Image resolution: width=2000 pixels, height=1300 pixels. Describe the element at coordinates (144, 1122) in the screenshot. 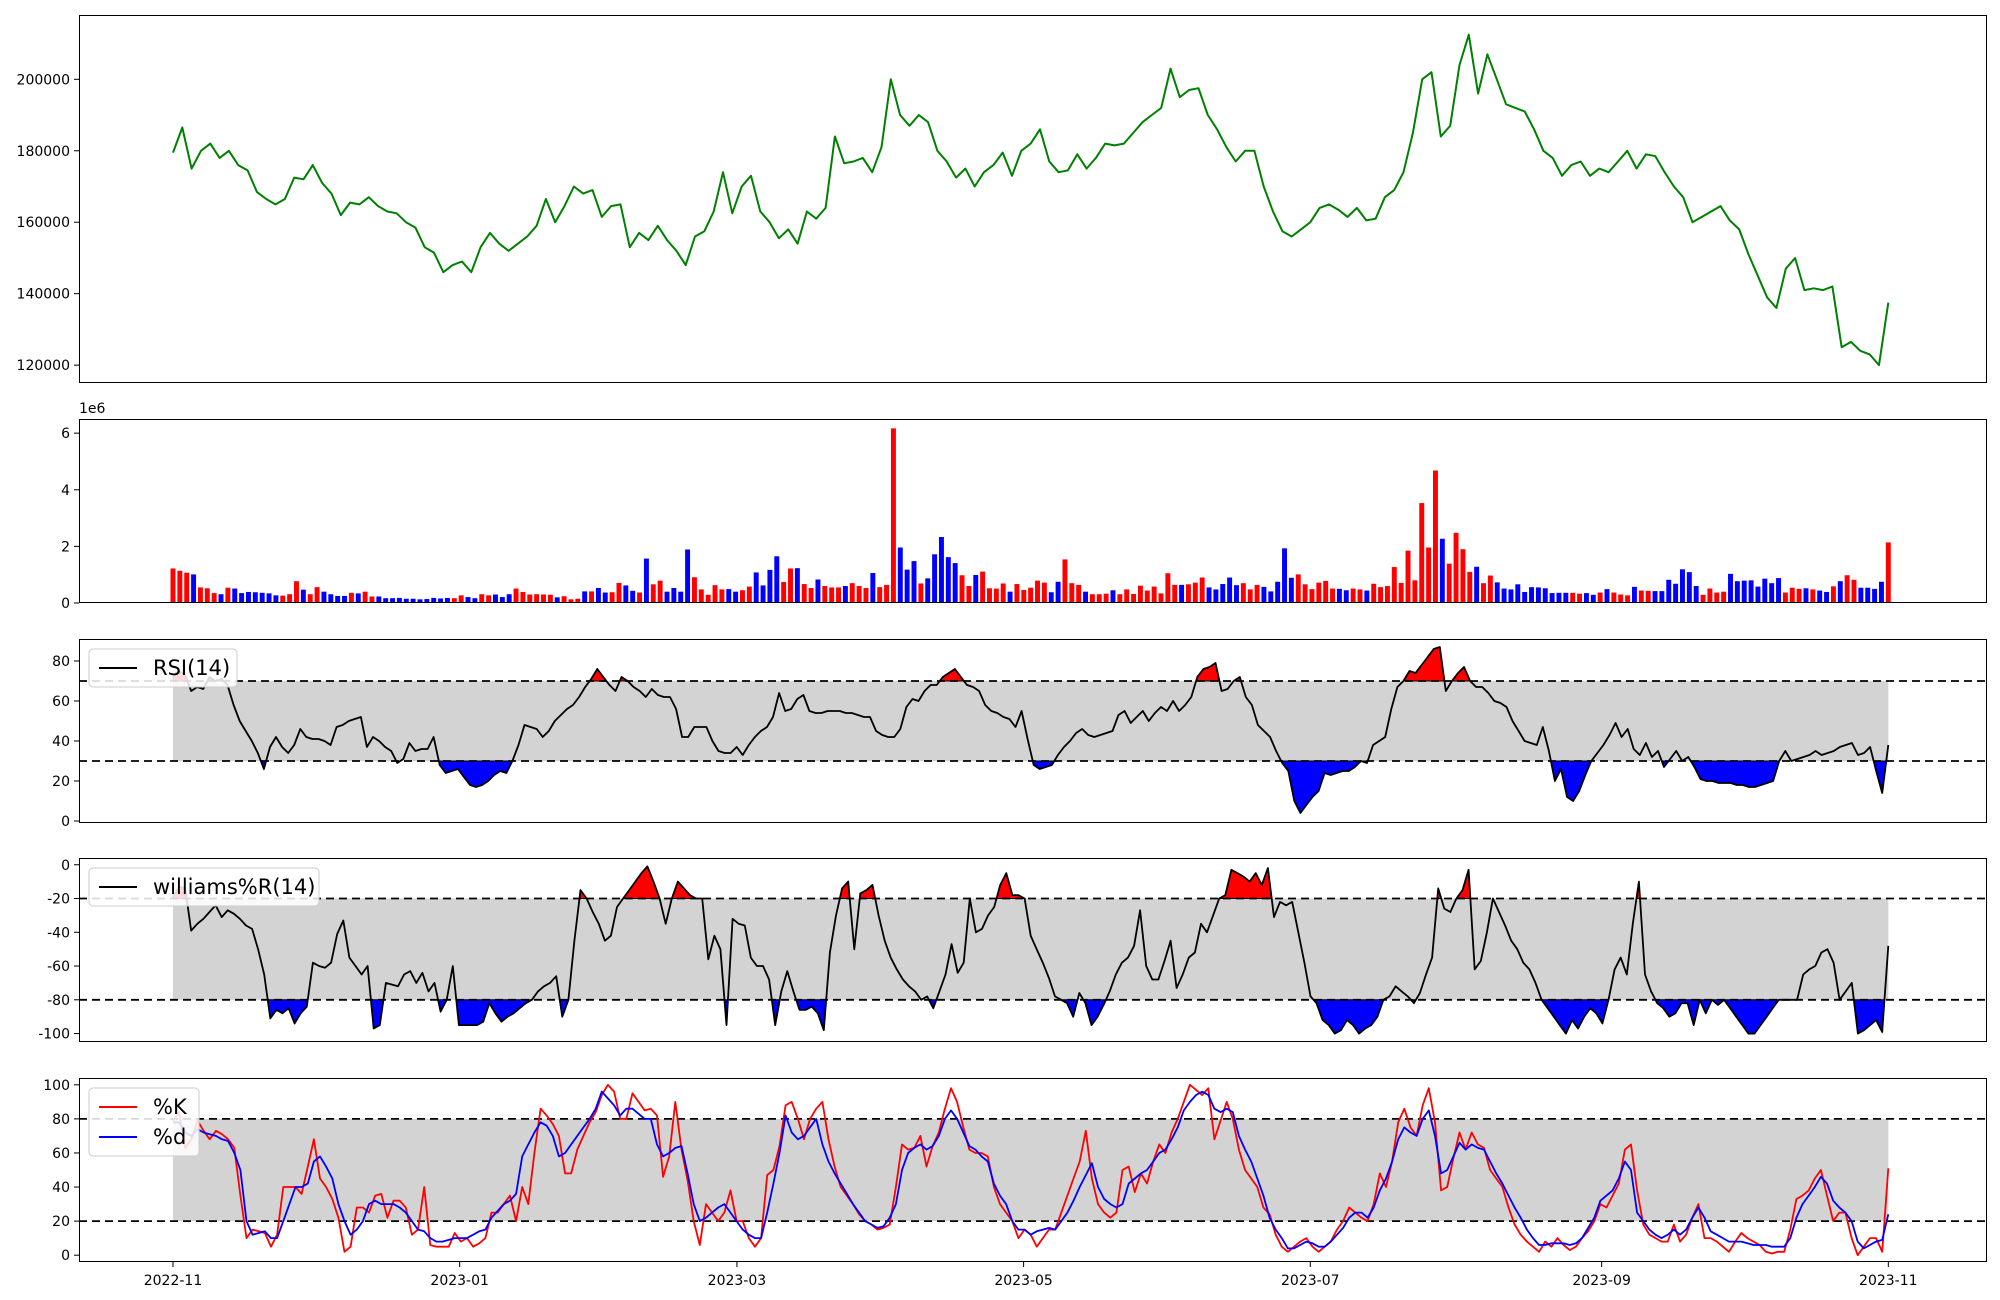

I see `stochastic-legend-box` at that location.